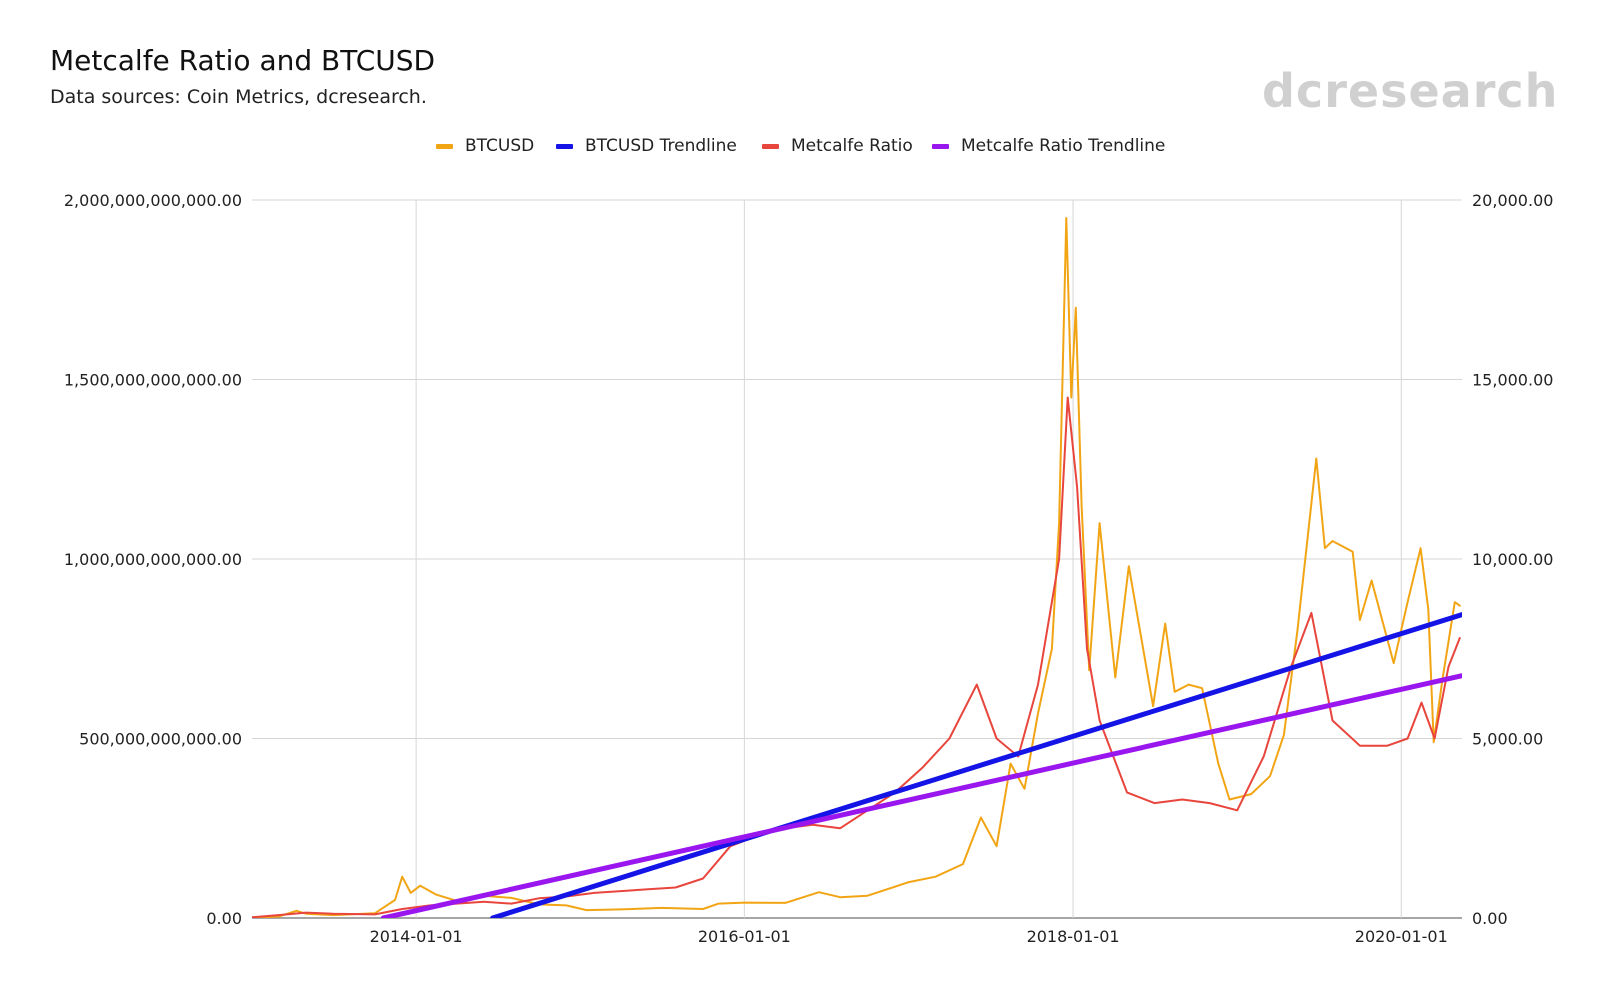 This screenshot has height=988, width=1600. Describe the element at coordinates (852, 146) in the screenshot. I see `legend-label: Metcalfe Ratio` at that location.